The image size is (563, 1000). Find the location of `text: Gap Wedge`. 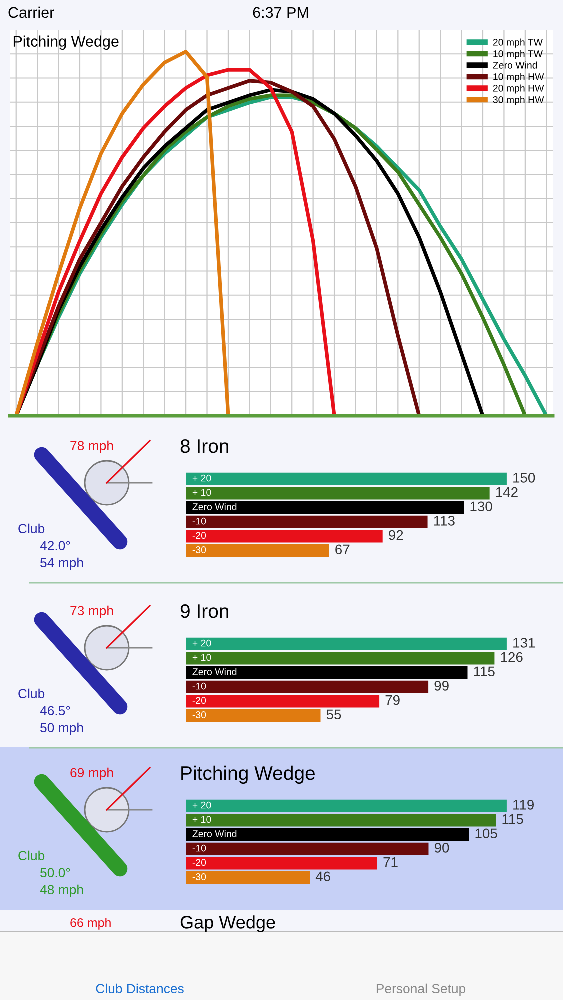

text: Gap Wedge is located at coordinates (228, 924).